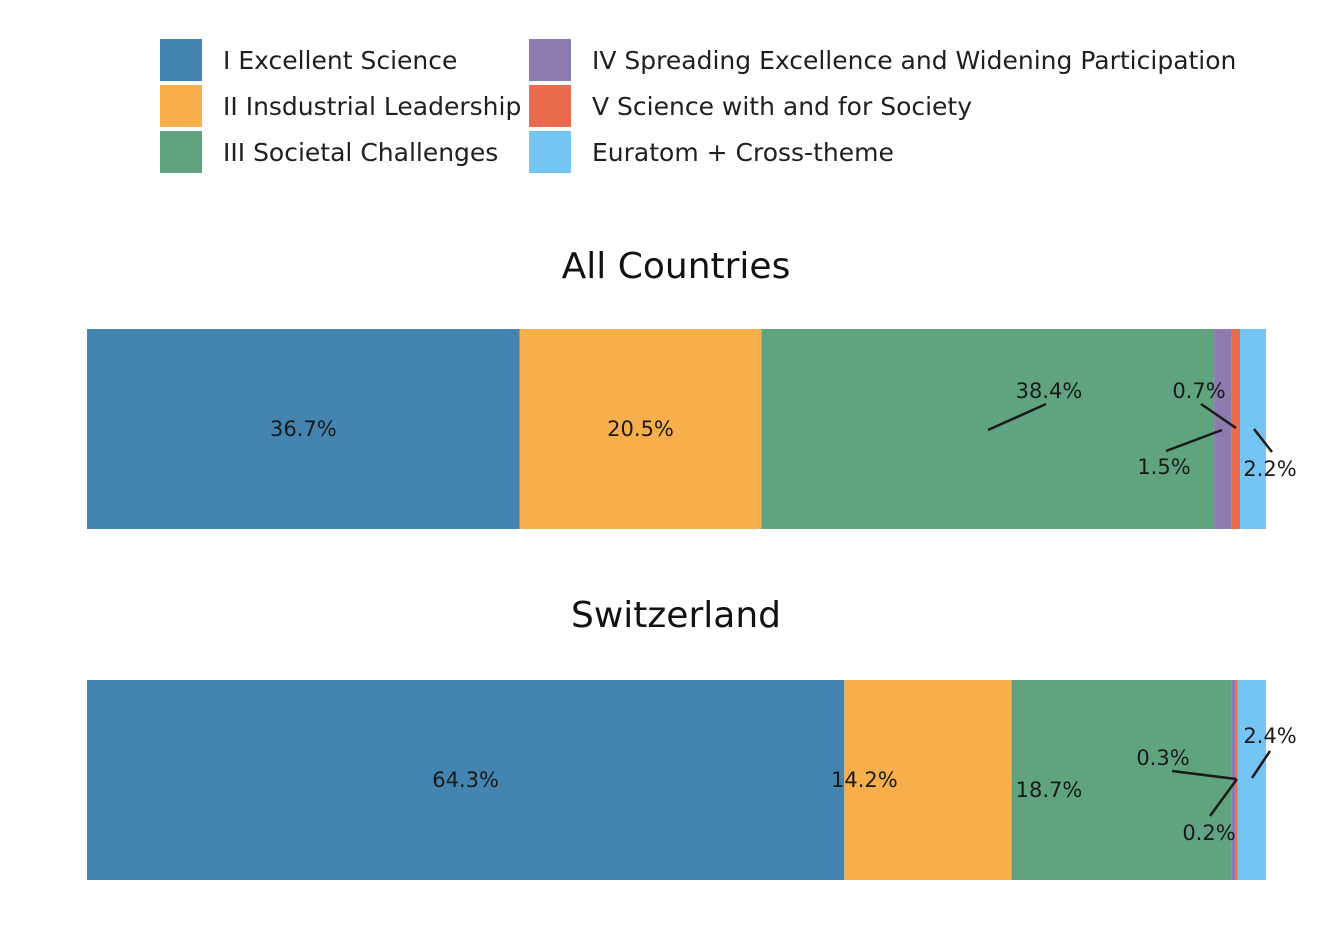 This screenshot has height=940, width=1344. What do you see at coordinates (1269, 736) in the screenshot?
I see `data-label-euratom-cross-theme: 2.4%` at bounding box center [1269, 736].